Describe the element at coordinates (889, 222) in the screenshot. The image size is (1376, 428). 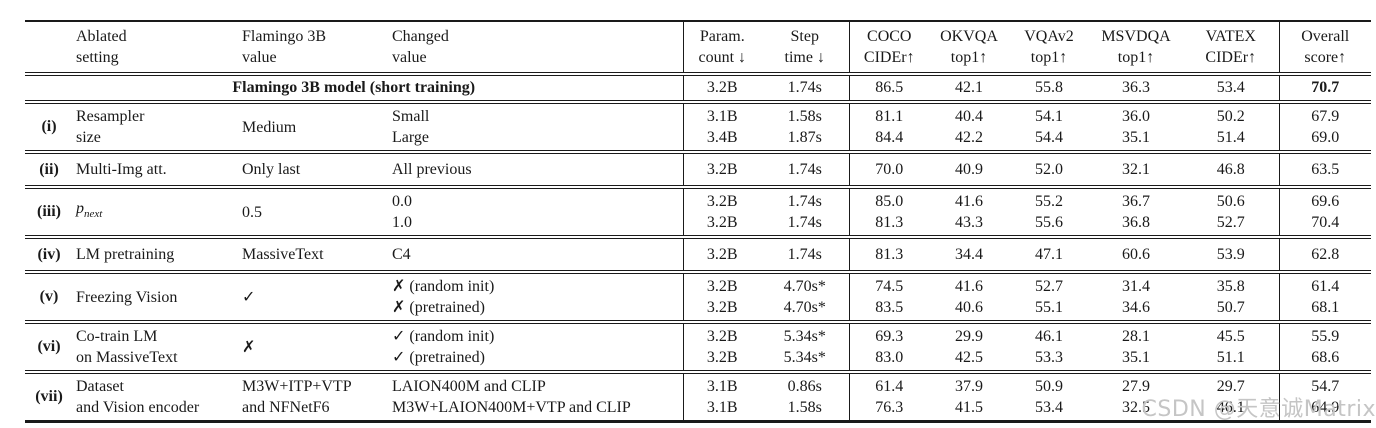
I see `cell-line: 81.3` at that location.